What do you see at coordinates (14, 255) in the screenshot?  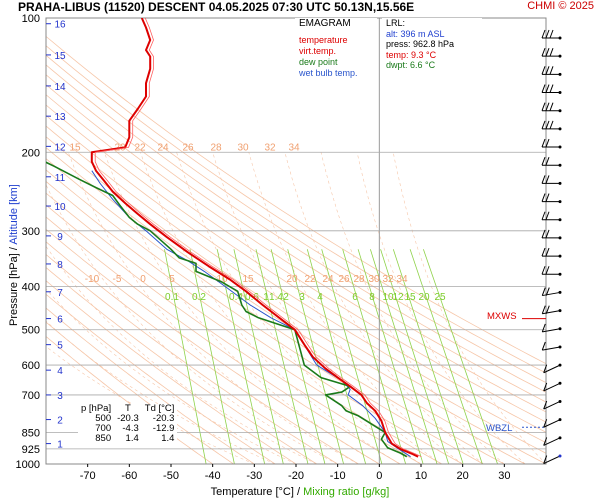 I see `y-axis-label: Pressure [hPa] / Altitude [km]` at bounding box center [14, 255].